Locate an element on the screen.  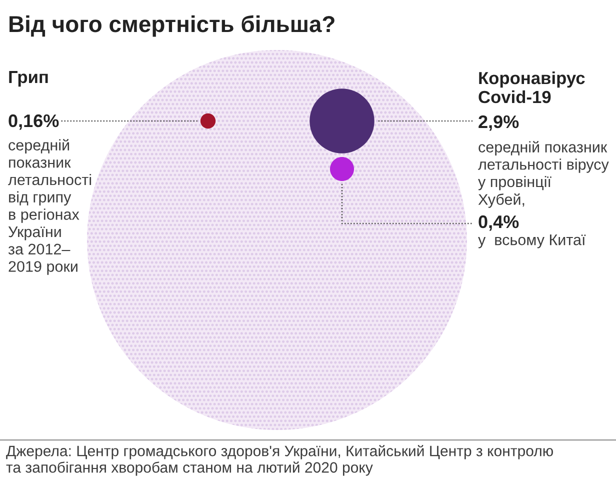
data-label: 0,16% is located at coordinates (33, 122).